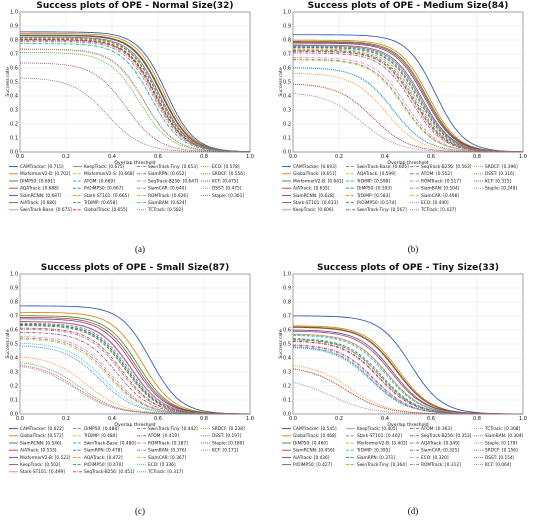  I want to click on legend-entry: TrDiMP: [0.598], so click(373, 181).